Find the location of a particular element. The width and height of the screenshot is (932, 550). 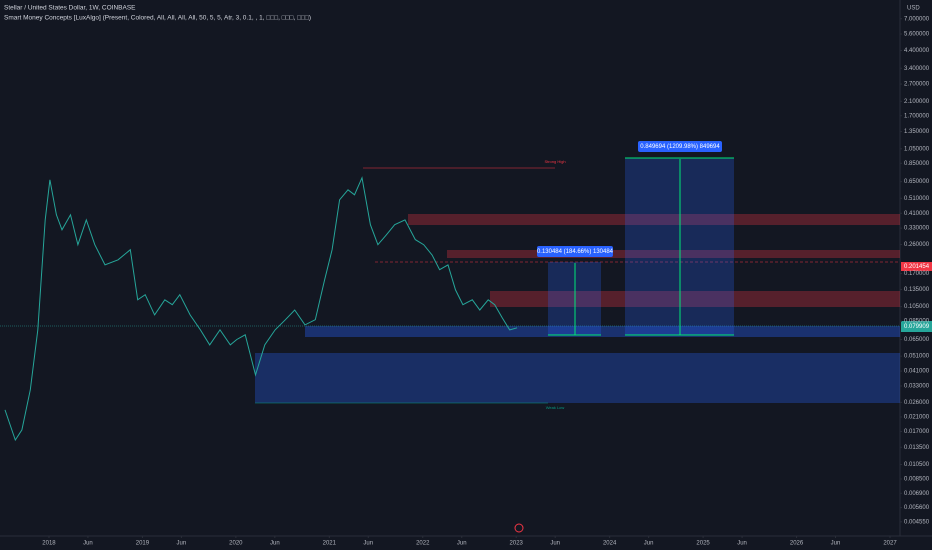

y-tick-label: 0.330000 is located at coordinates (917, 229).